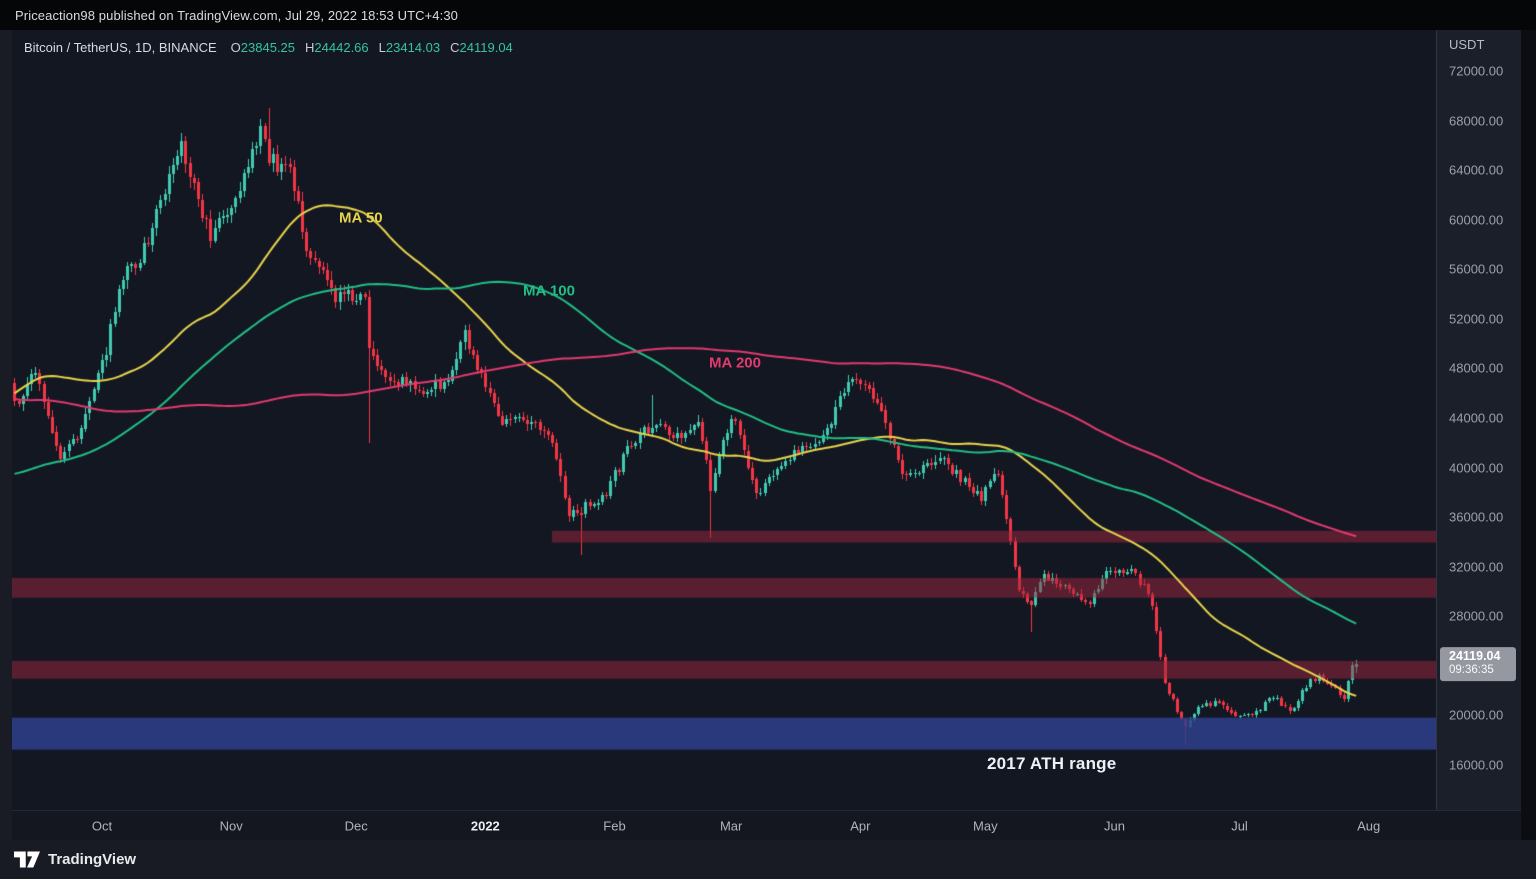 Image resolution: width=1536 pixels, height=879 pixels. Describe the element at coordinates (614, 825) in the screenshot. I see `time-tick-feb: Feb` at that location.